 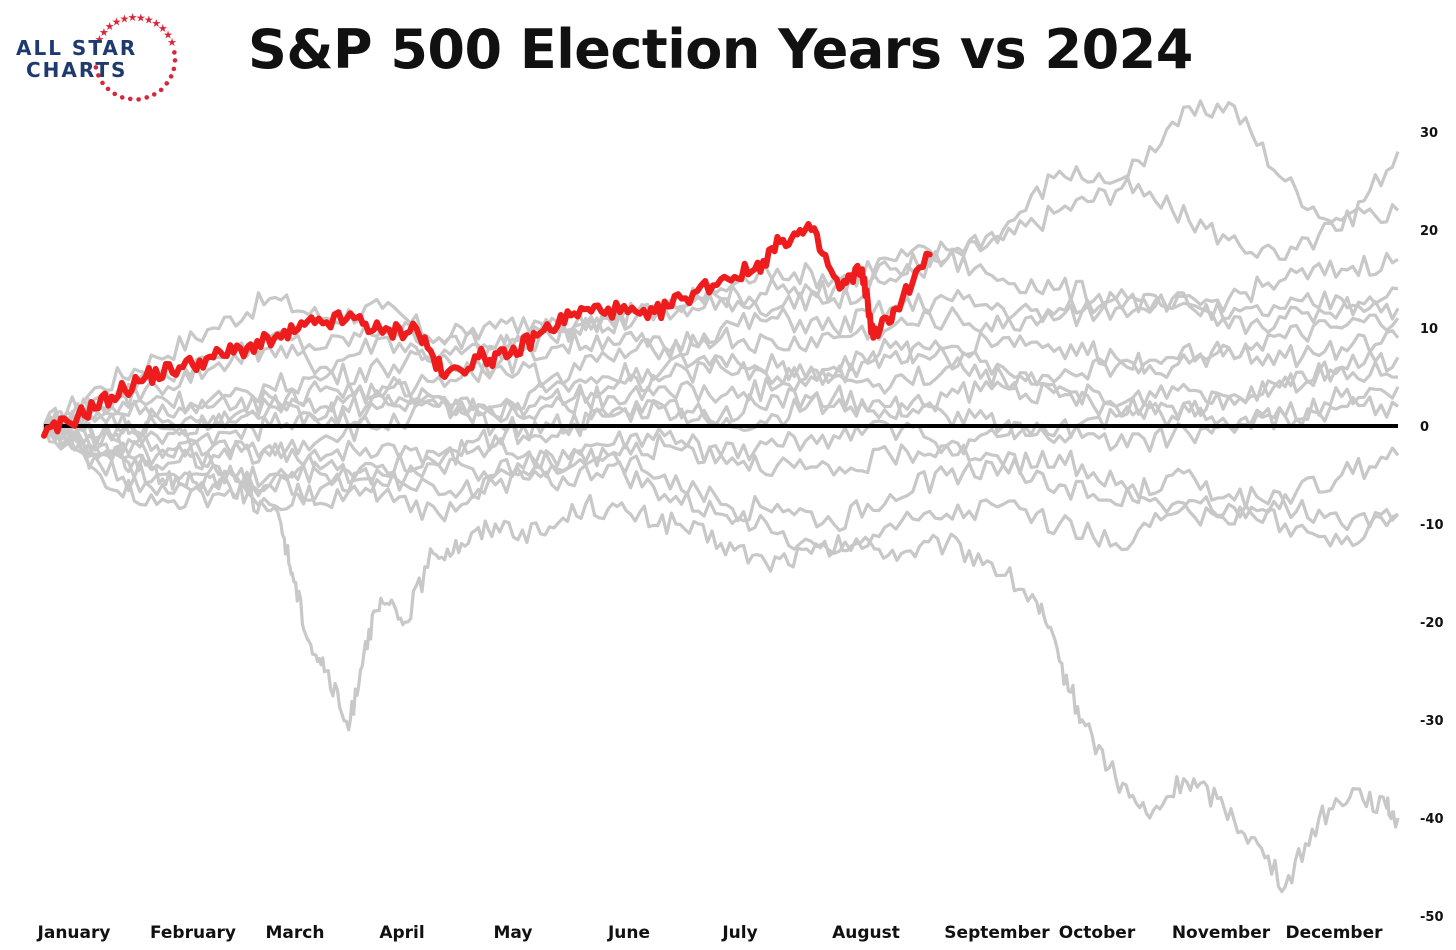 I want to click on highlight-series-layer, so click(x=487, y=330).